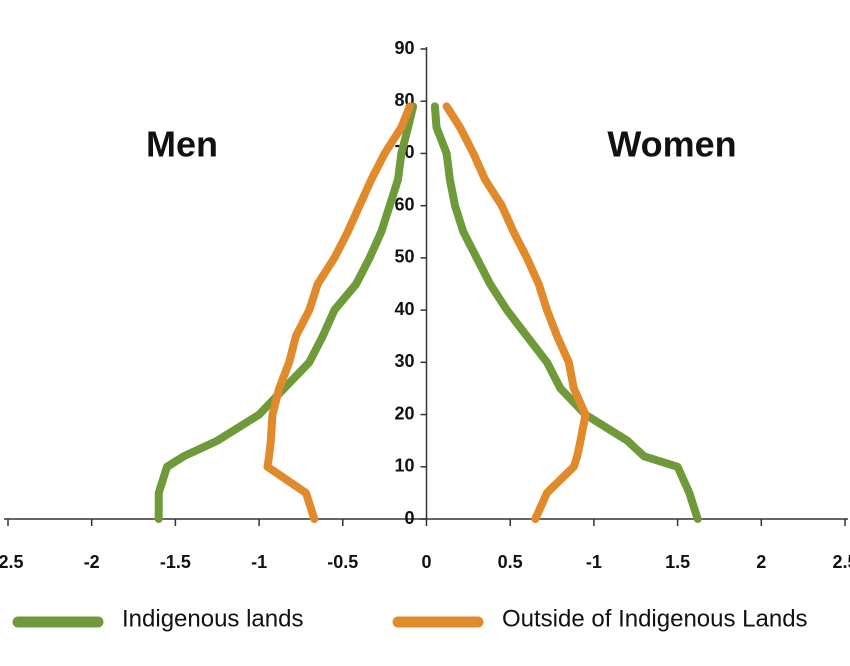 This screenshot has height=666, width=850. I want to click on x-tick-label: -2.5, so click(12, 562).